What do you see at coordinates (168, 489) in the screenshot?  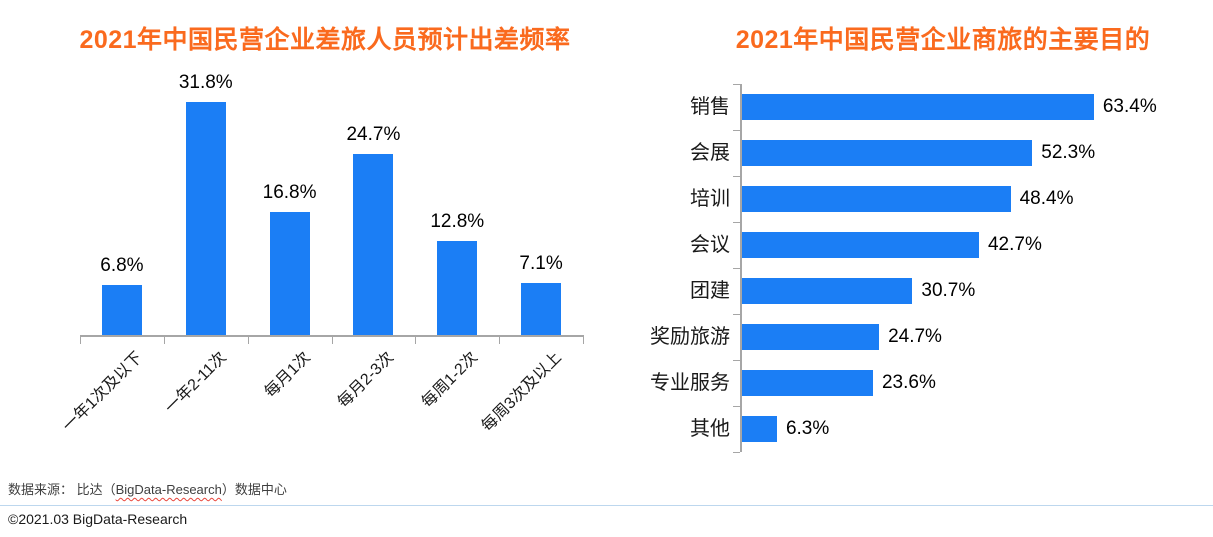 I see `data-source-brand: BigData-Research` at bounding box center [168, 489].